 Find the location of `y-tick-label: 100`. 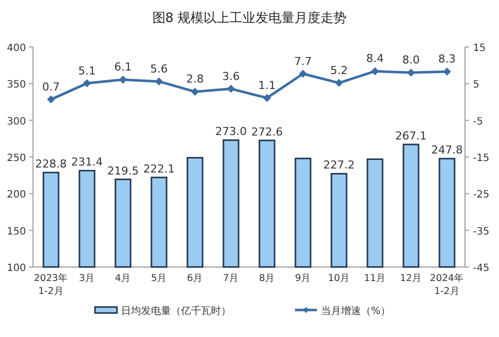

y-tick-label: 100 is located at coordinates (16, 268).